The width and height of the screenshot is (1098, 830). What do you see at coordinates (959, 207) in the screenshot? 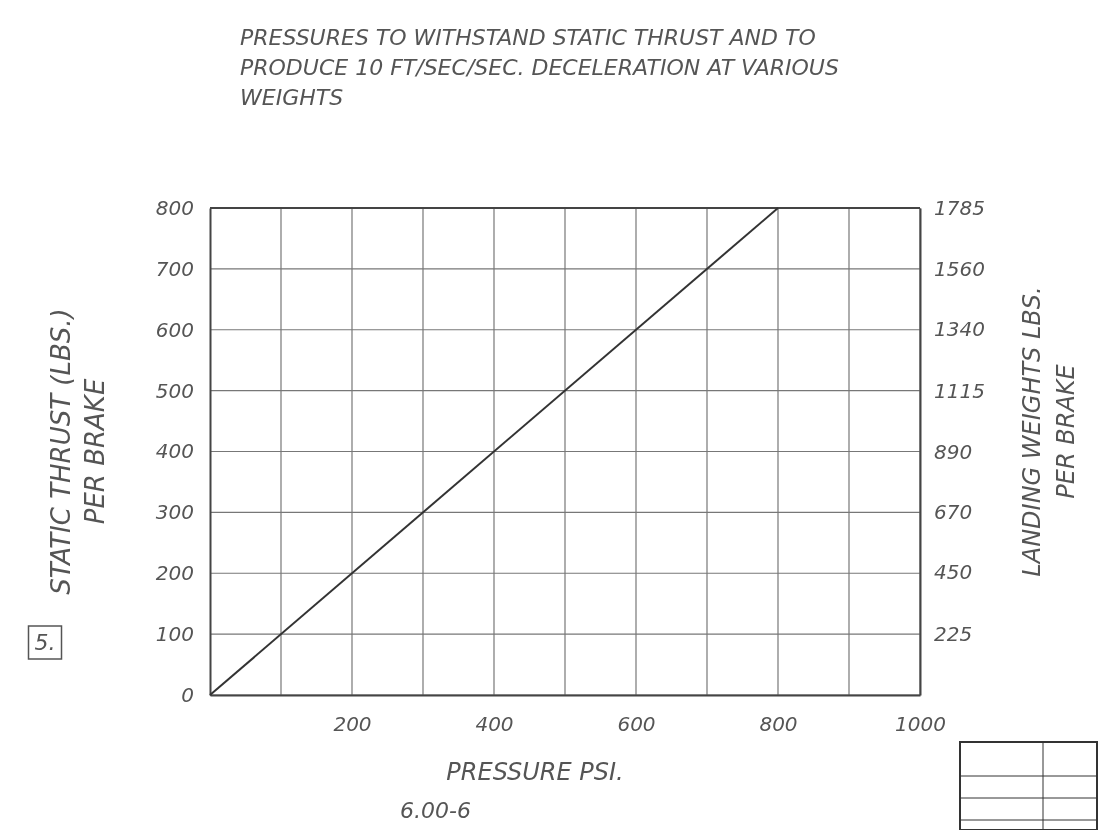
I see `y2-tick-label: 1785` at bounding box center [959, 207].